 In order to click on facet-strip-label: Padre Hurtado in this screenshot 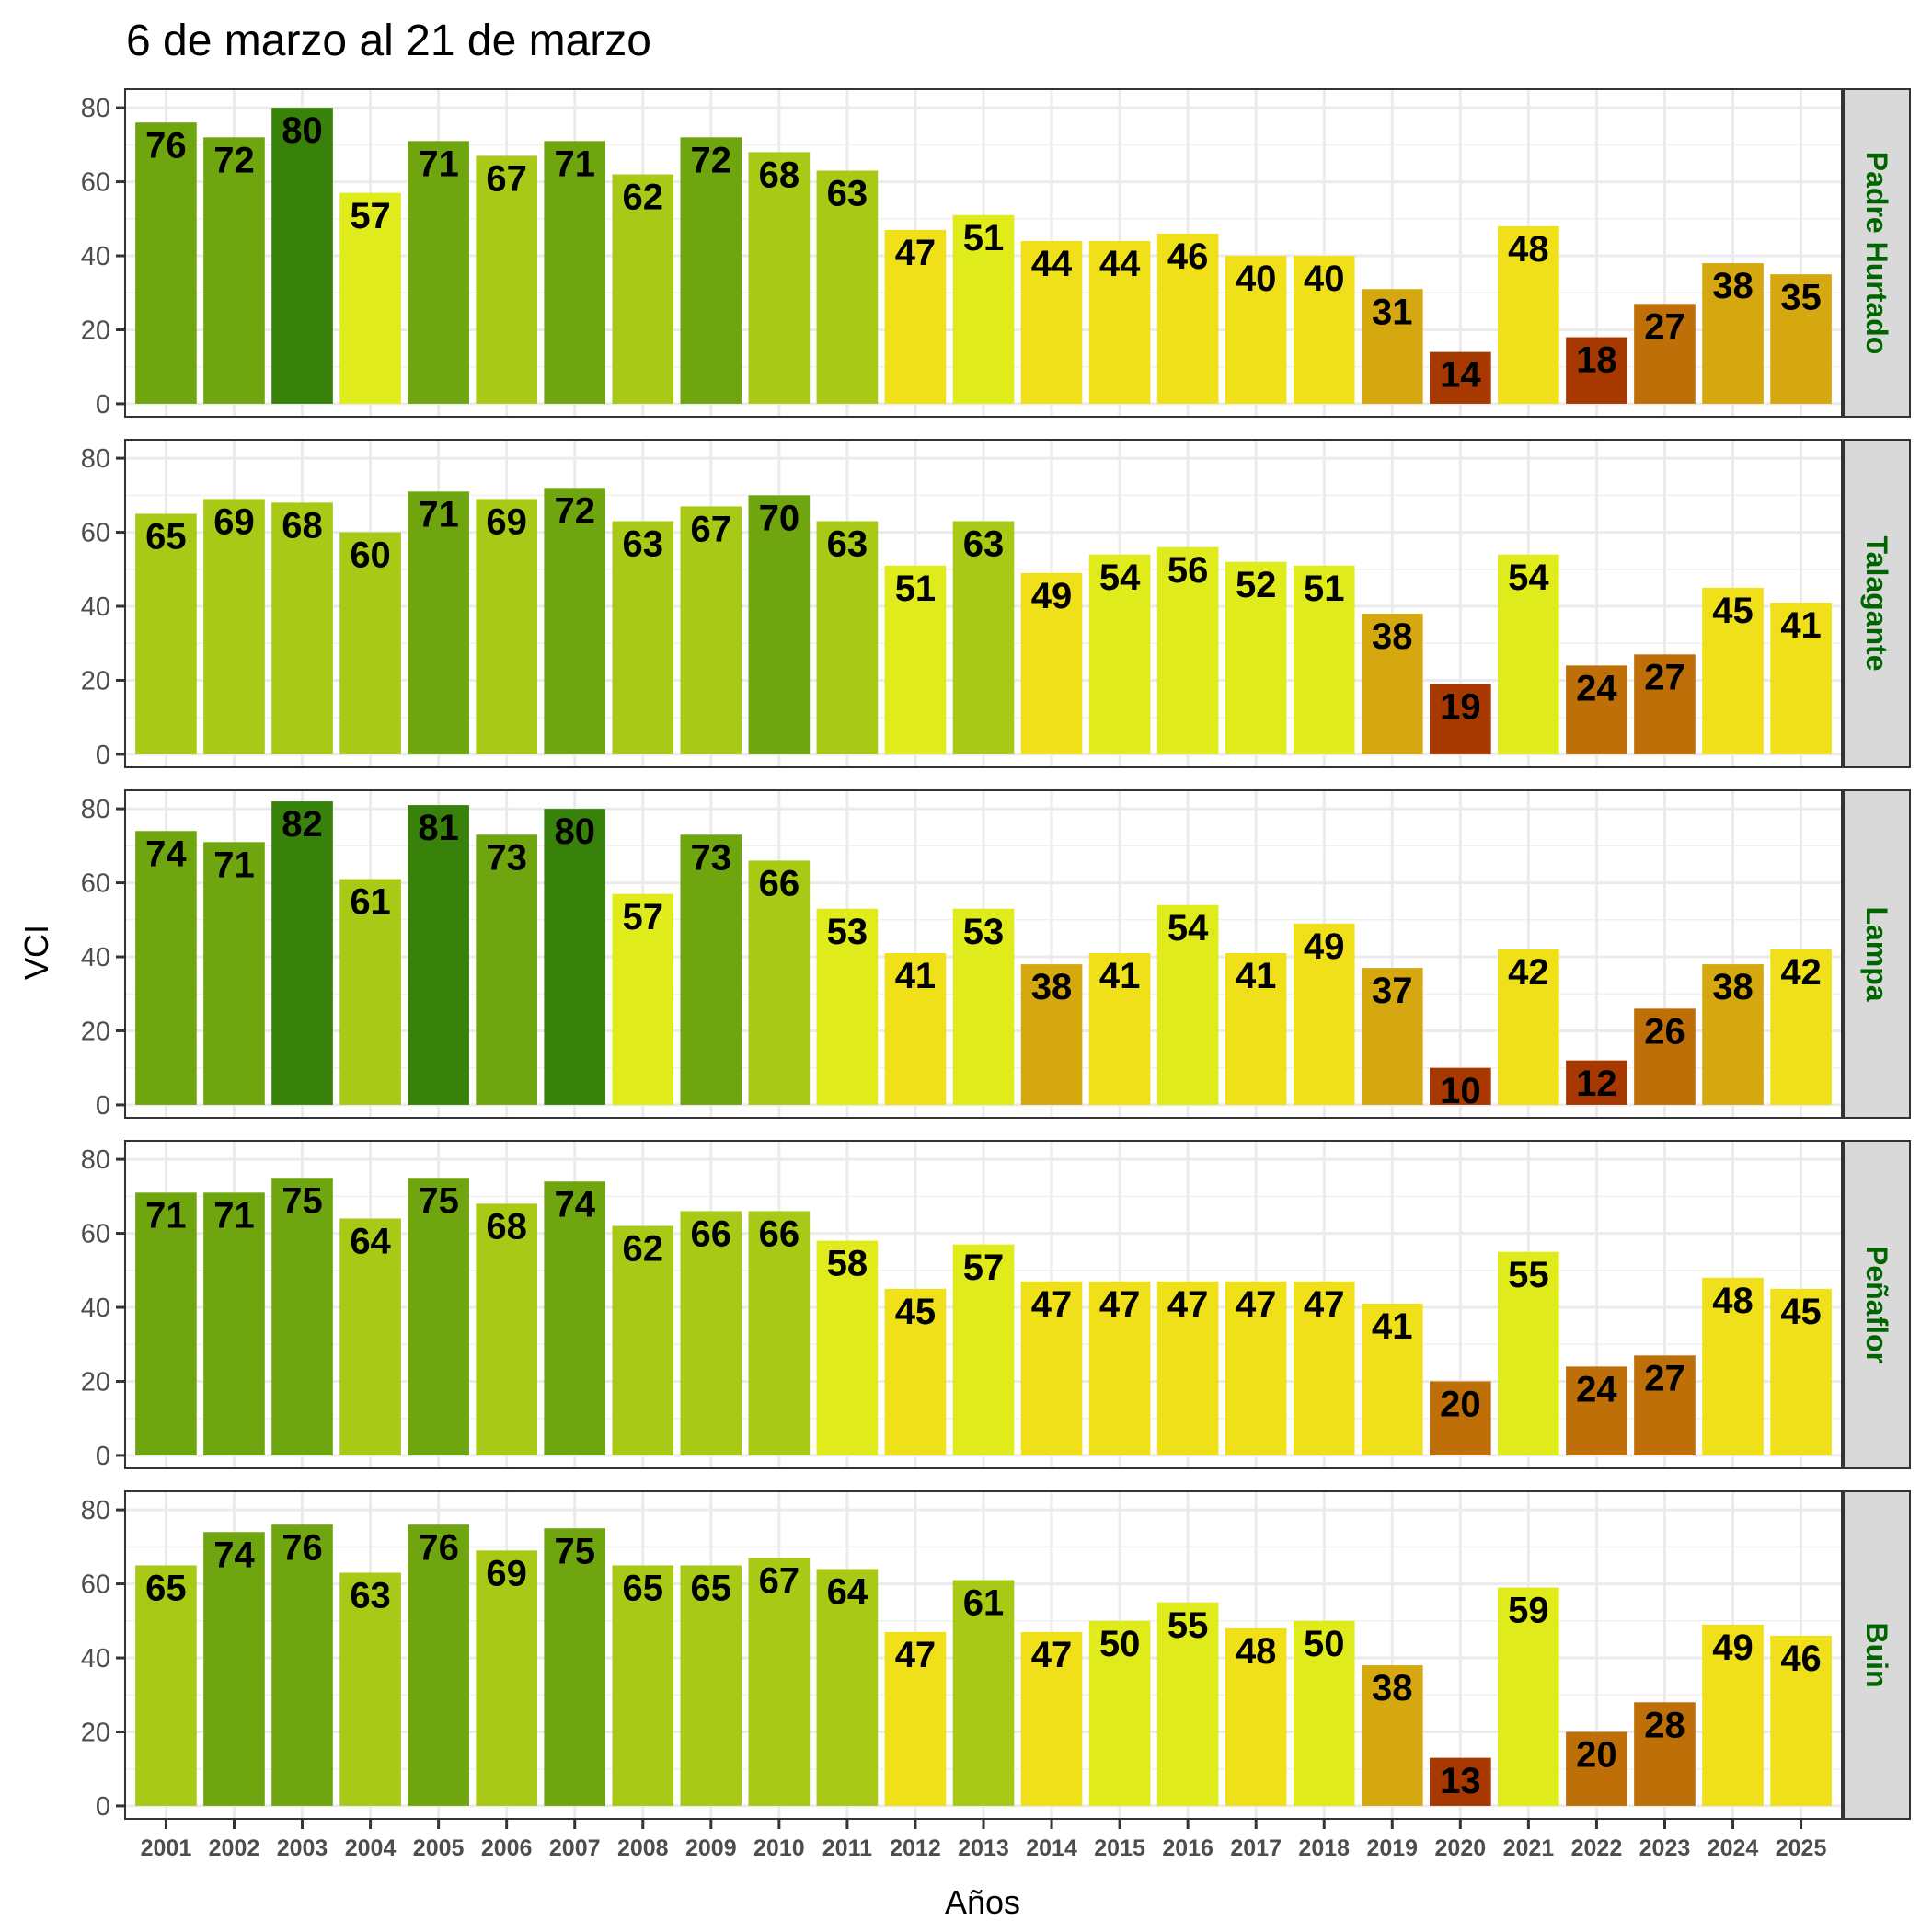, I will do `click(1876, 253)`.